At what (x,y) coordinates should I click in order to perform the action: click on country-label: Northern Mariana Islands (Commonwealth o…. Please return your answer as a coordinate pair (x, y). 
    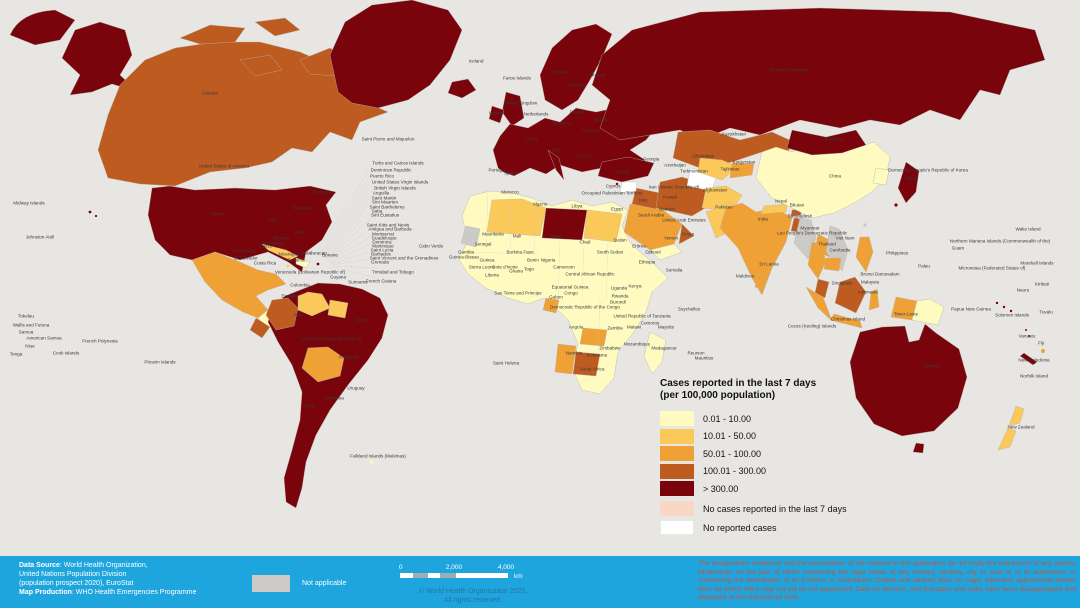
    Looking at the image, I should click on (1000, 241).